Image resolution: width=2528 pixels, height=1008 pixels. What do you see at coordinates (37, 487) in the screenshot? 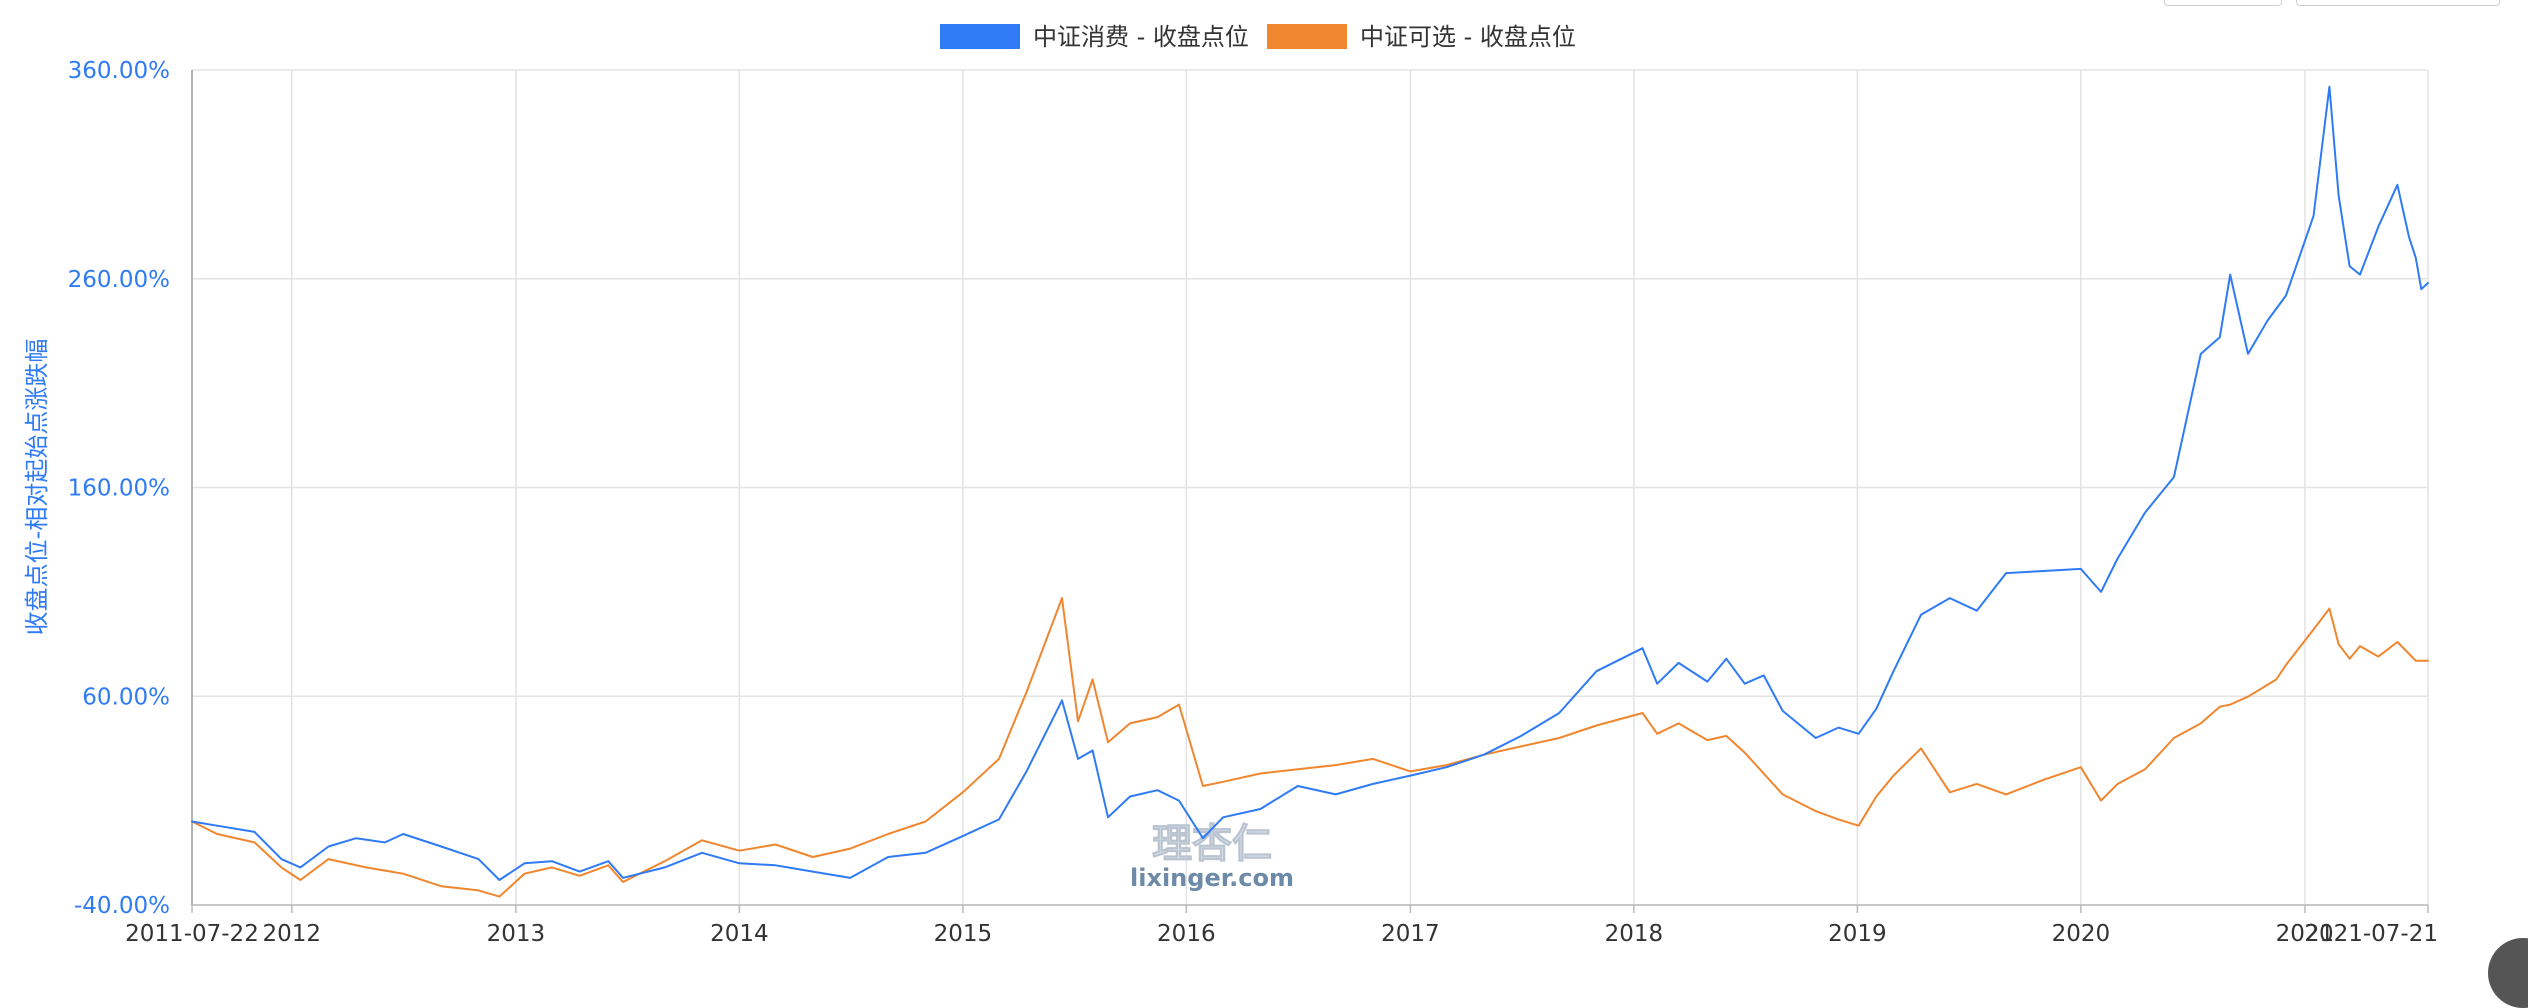
I see `y-axis-title: 收盘点位-相对起始点涨跌幅` at bounding box center [37, 487].